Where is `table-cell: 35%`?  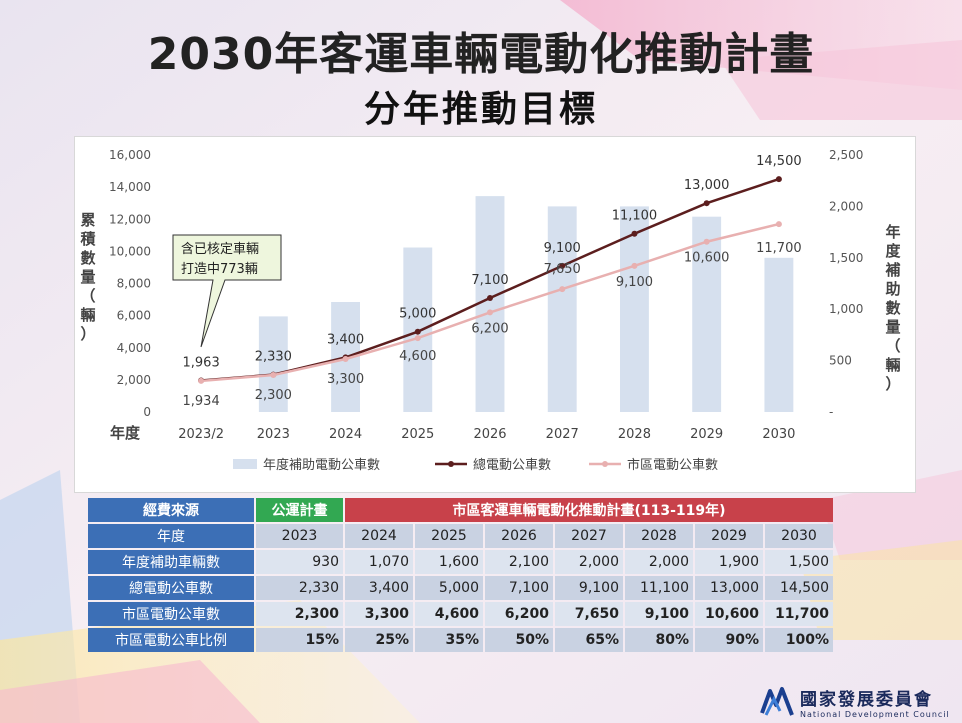
table-cell: 35% is located at coordinates (449, 640).